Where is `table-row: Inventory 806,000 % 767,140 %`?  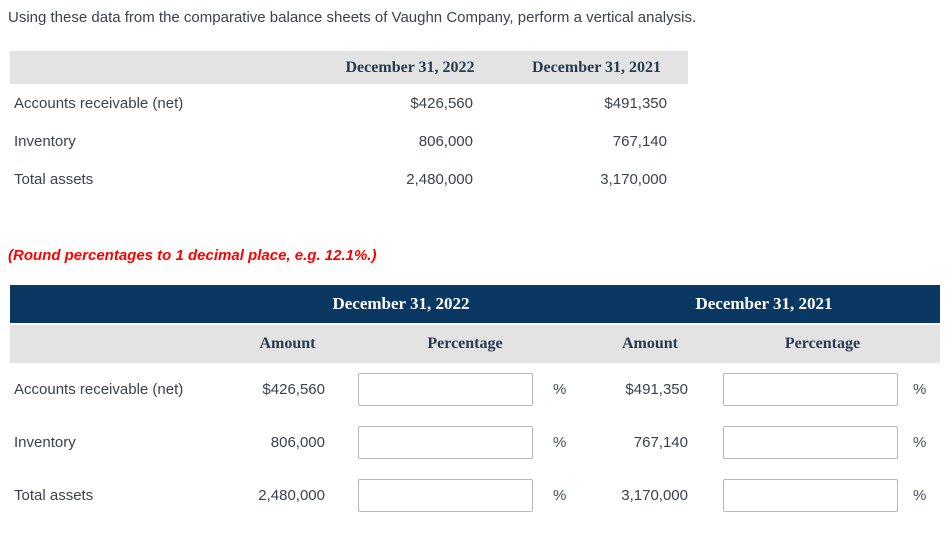 table-row: Inventory 806,000 % 767,140 % is located at coordinates (475, 442).